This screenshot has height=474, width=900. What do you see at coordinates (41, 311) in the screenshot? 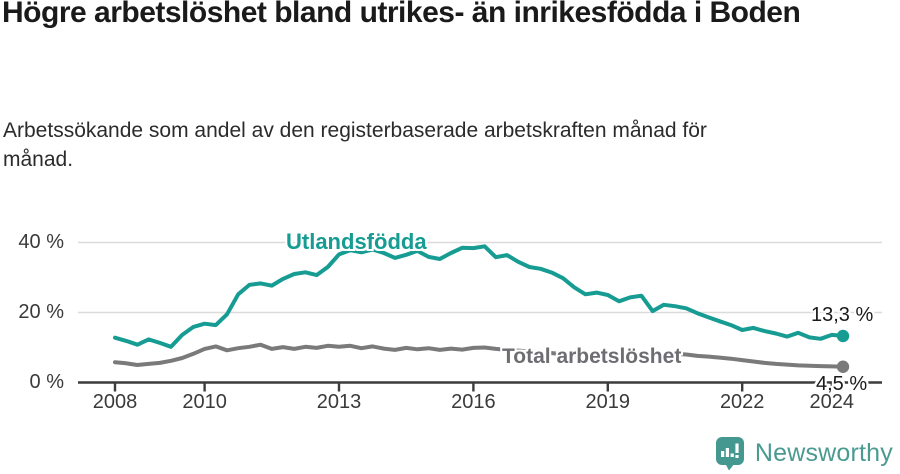
I see `y-axis-tick-label: 20 %` at bounding box center [41, 311].